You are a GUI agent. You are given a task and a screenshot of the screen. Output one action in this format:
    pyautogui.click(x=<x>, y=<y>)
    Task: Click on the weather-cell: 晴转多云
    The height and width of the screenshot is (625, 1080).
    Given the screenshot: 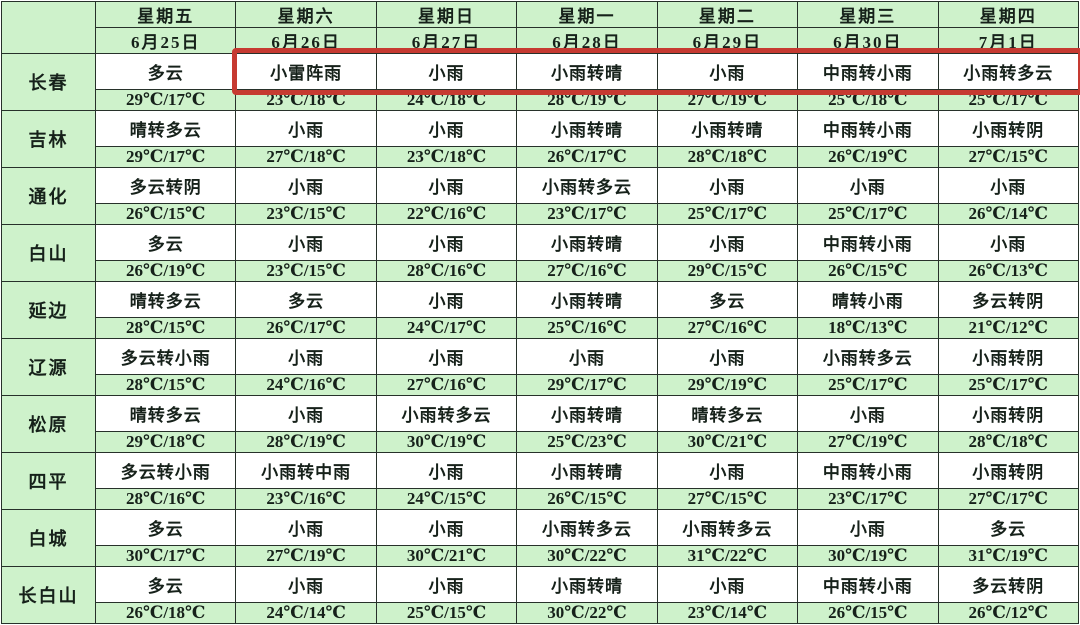 What is the action you would take?
    pyautogui.click(x=165, y=413)
    